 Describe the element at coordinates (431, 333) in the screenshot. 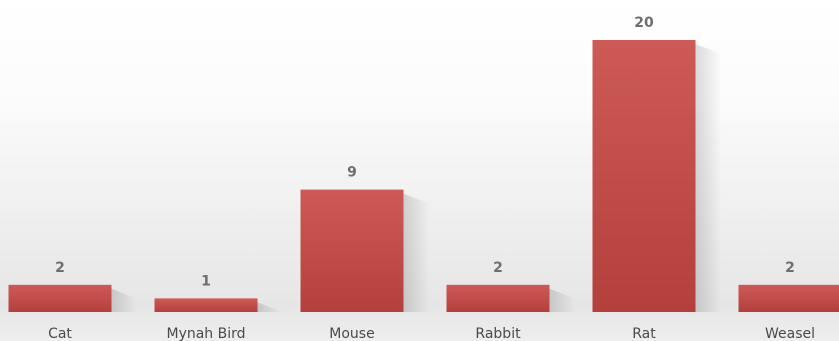

I see `category-axis: Cat Mynah Bird Mouse Rabbit Rat Weasel` at that location.